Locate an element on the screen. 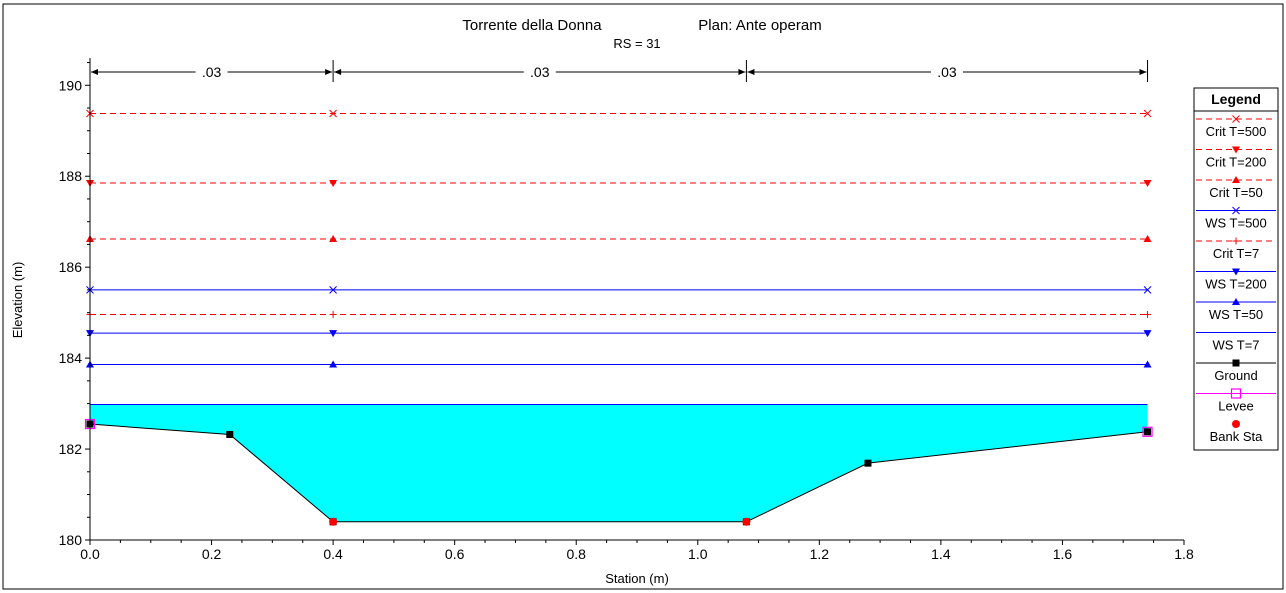  marker-ws-t-500-1-b is located at coordinates (333, 290).